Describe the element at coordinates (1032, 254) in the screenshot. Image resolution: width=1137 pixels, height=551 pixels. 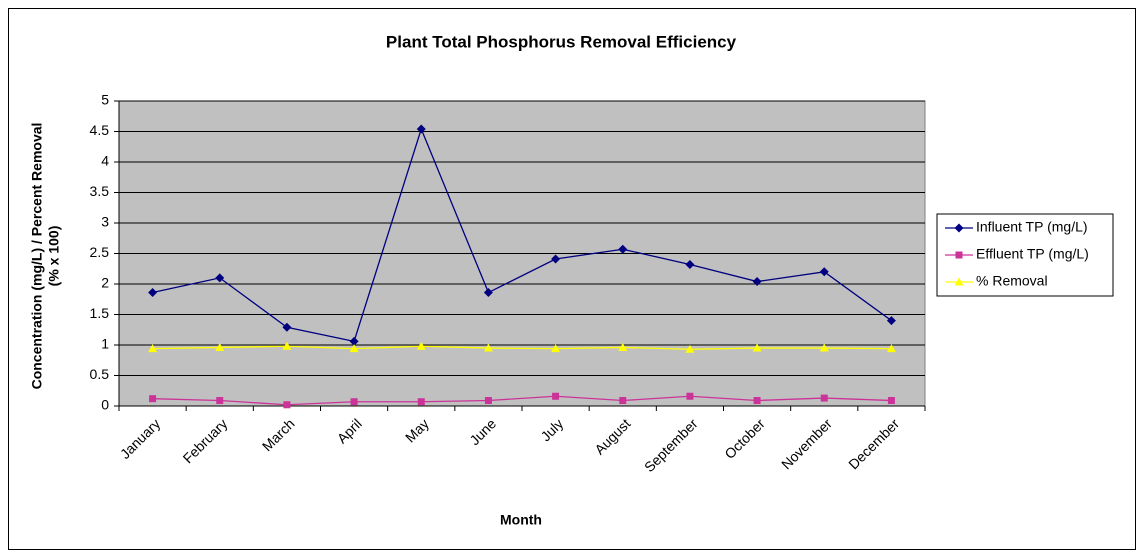
I see `legend-label: Effluent TP (mg/L)` at that location.